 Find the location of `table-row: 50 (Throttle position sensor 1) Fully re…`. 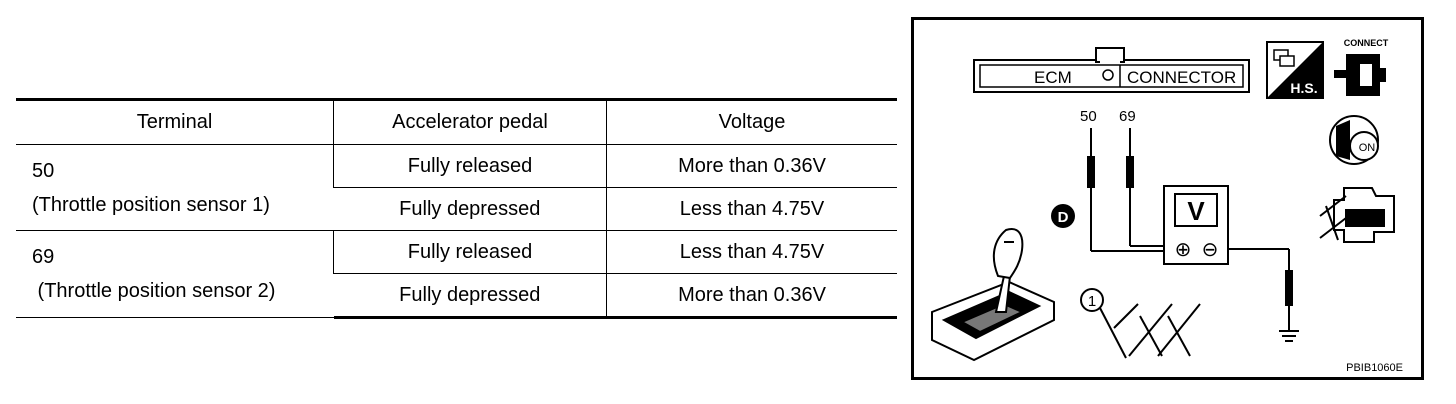

table-row: 50 (Throttle position sensor 1) Fully re… is located at coordinates (456, 187).